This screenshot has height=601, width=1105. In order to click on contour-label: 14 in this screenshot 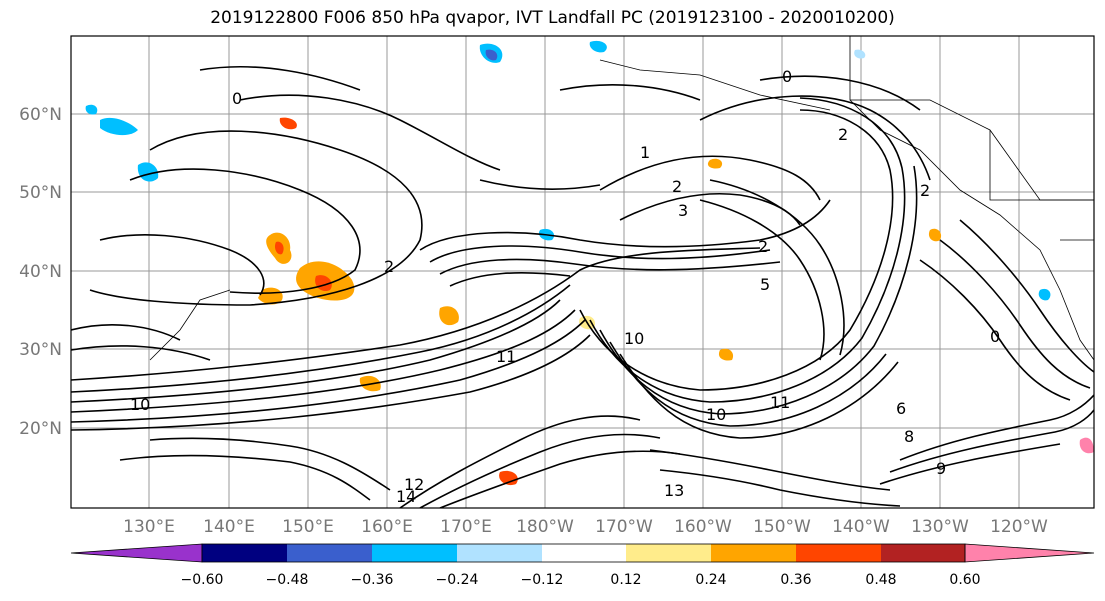, I will do `click(406, 496)`.